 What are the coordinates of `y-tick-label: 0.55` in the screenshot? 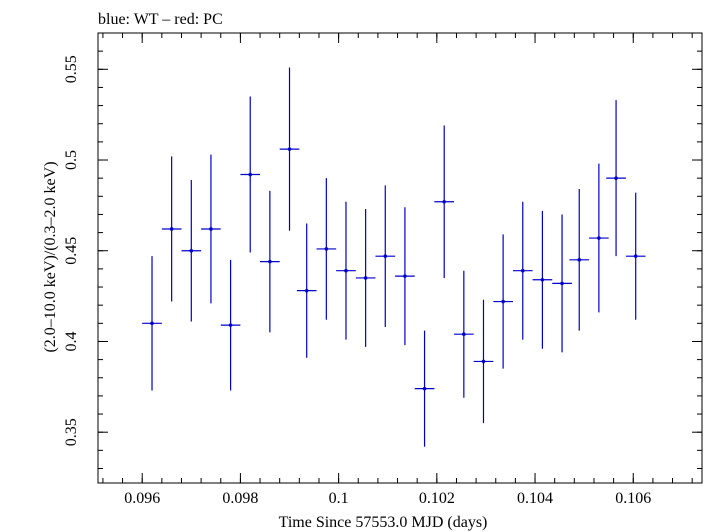 It's located at (71, 69).